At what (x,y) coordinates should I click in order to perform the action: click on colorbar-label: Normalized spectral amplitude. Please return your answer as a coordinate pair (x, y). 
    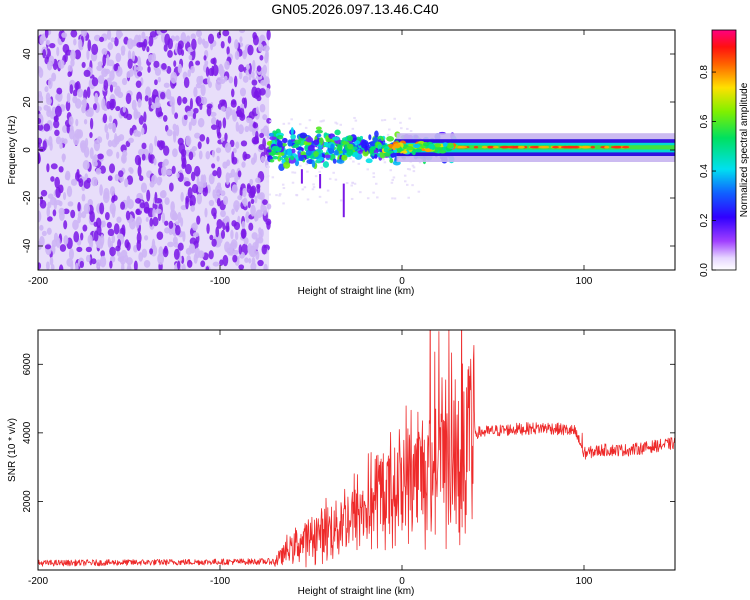
    Looking at the image, I should click on (744, 149).